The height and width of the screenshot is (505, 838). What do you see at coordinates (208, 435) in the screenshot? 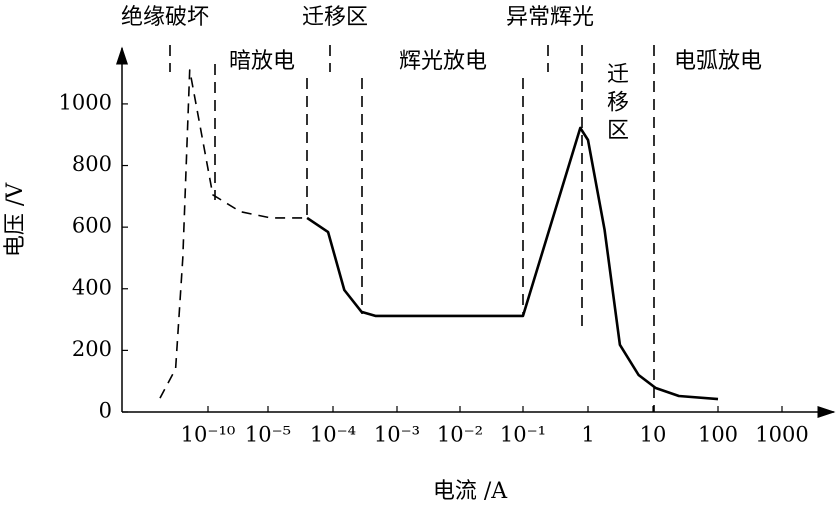
I see `x-tick-label: 10⁻¹⁰` at bounding box center [208, 435].